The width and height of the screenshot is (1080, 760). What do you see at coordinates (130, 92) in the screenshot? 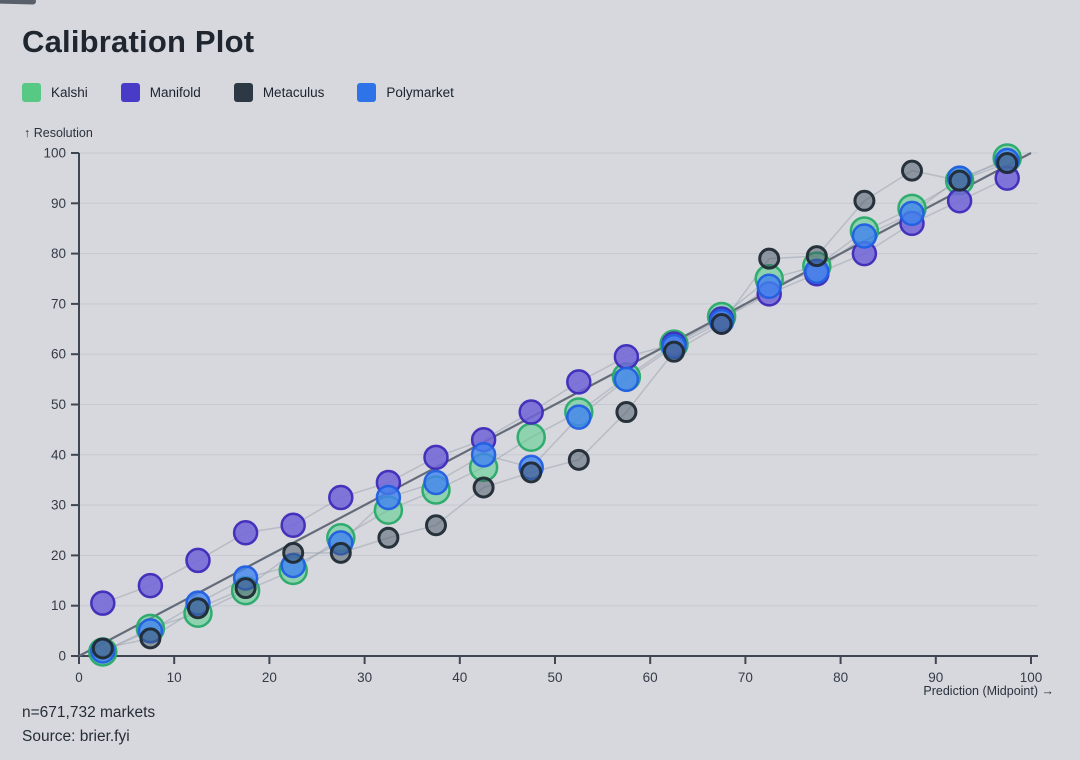
I see `legend-swatch-manifold` at bounding box center [130, 92].